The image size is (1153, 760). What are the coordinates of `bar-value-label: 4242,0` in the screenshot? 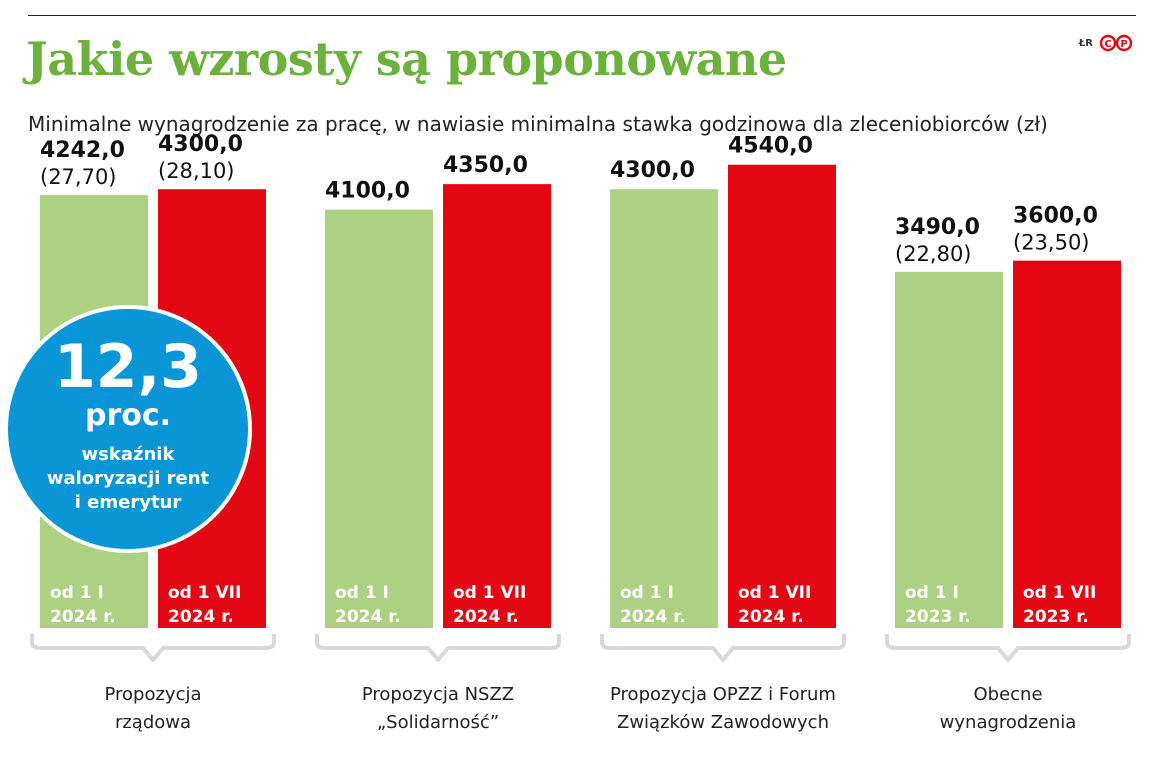 It's located at (82, 150).